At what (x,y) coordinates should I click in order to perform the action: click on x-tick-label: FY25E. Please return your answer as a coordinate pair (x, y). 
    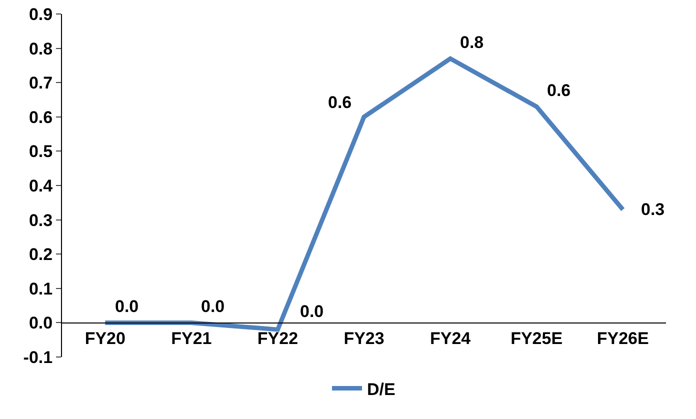
    Looking at the image, I should click on (536, 338).